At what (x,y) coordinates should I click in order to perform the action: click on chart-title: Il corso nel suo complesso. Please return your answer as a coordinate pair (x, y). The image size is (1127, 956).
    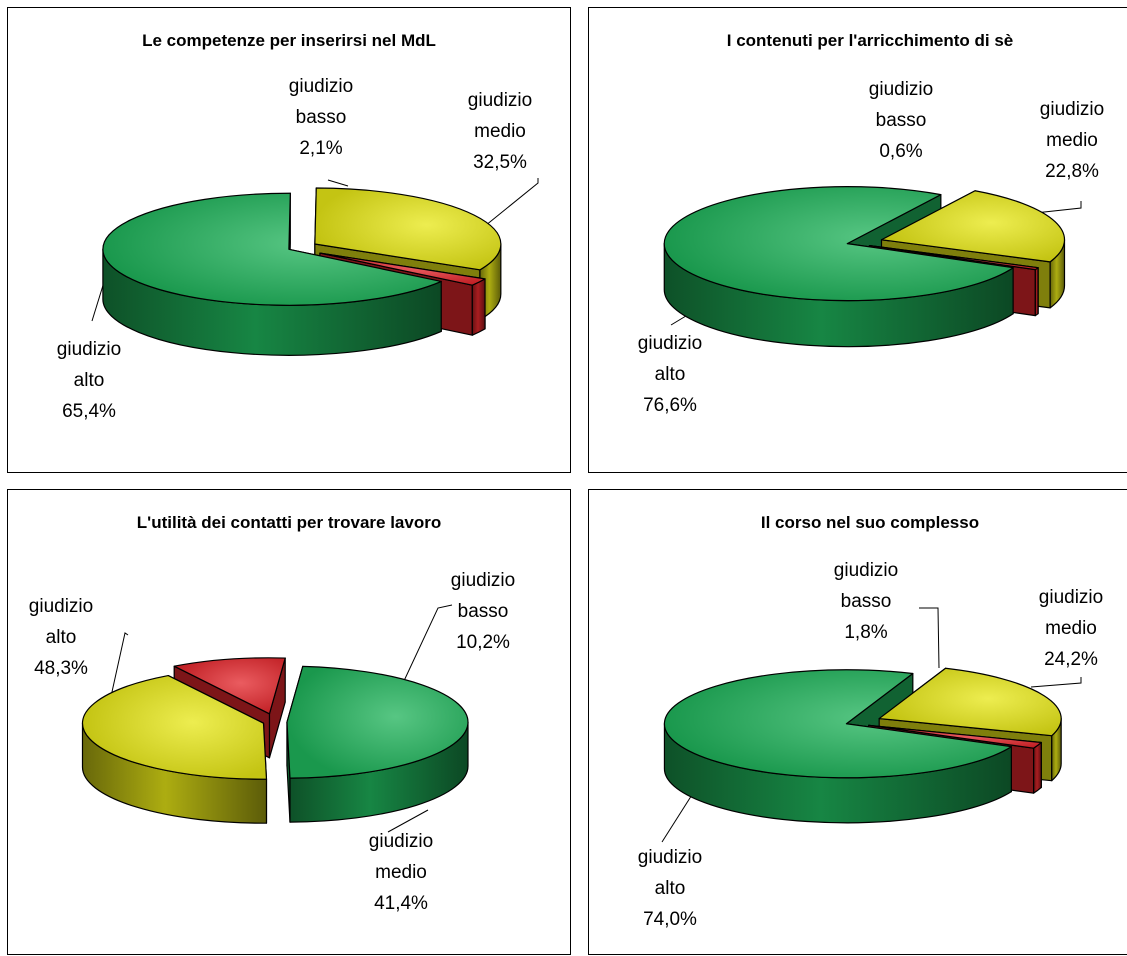
    Looking at the image, I should click on (870, 522).